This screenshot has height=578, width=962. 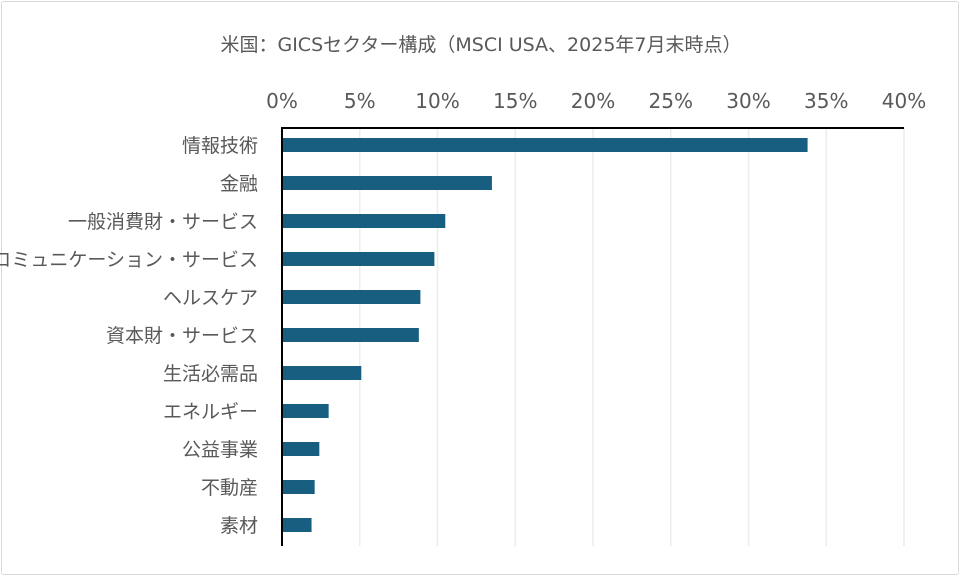 I want to click on category-label: ヘルスケア, so click(x=210, y=298).